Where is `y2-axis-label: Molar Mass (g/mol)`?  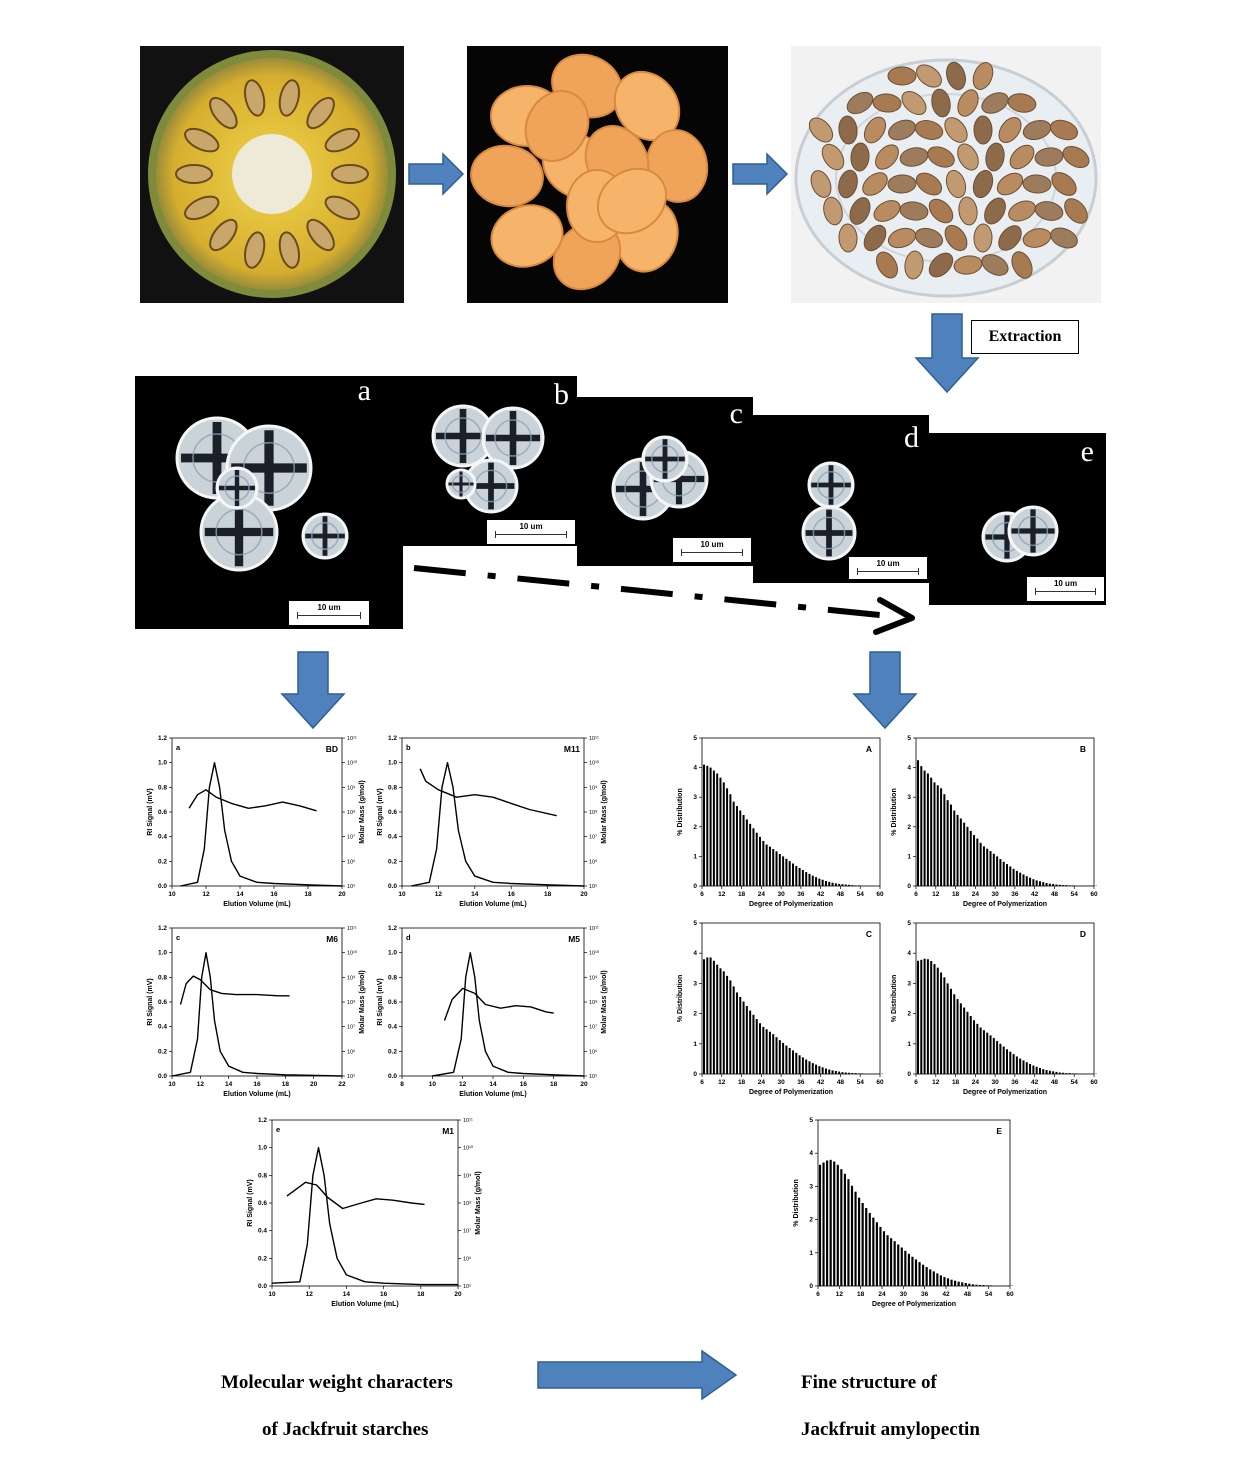 y2-axis-label: Molar Mass (g/mol) is located at coordinates (604, 811).